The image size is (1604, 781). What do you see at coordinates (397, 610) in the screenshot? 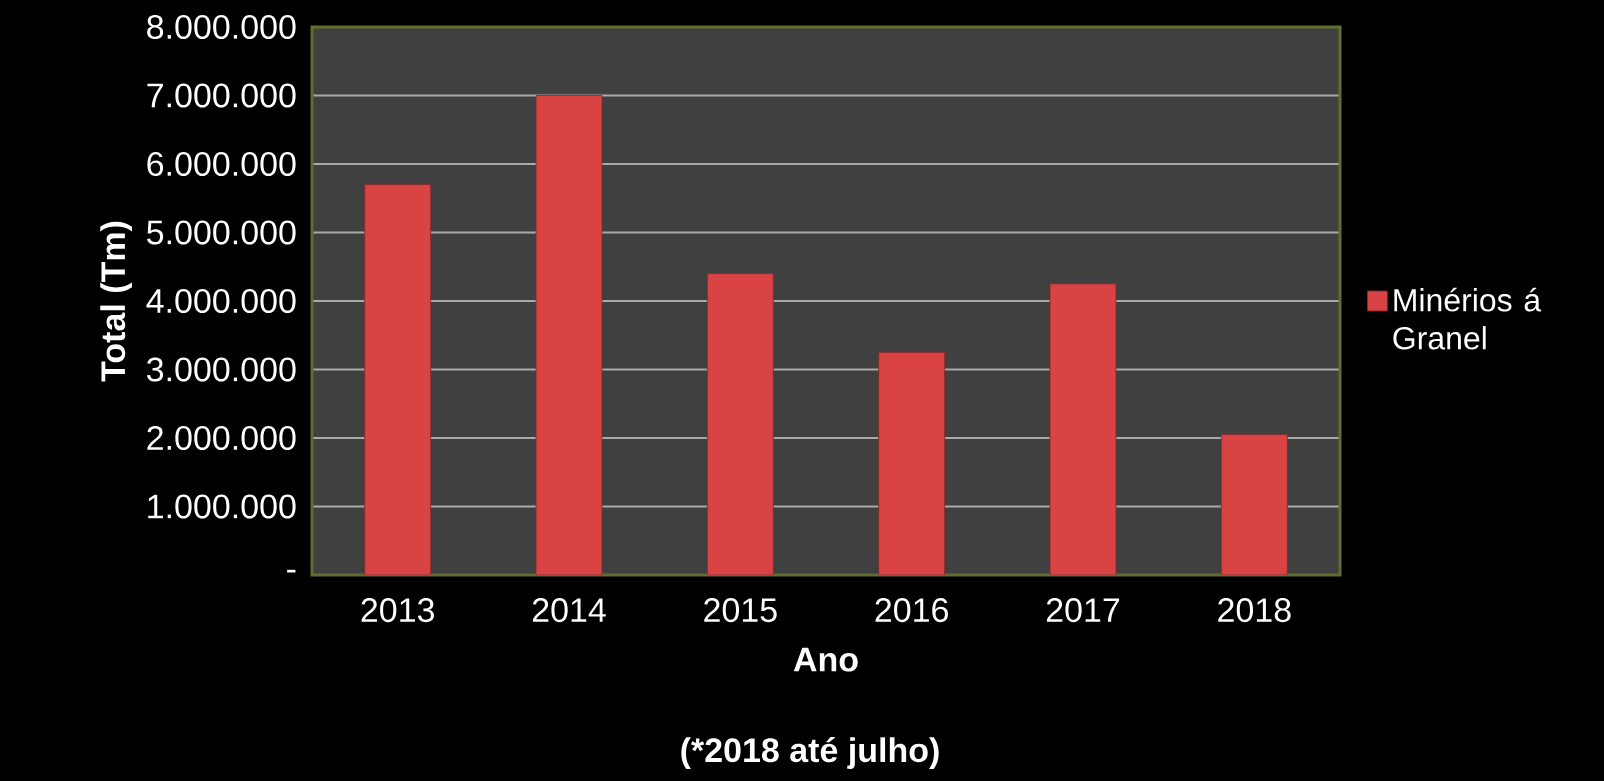
I see `x-tick-label: 2013` at bounding box center [397, 610].